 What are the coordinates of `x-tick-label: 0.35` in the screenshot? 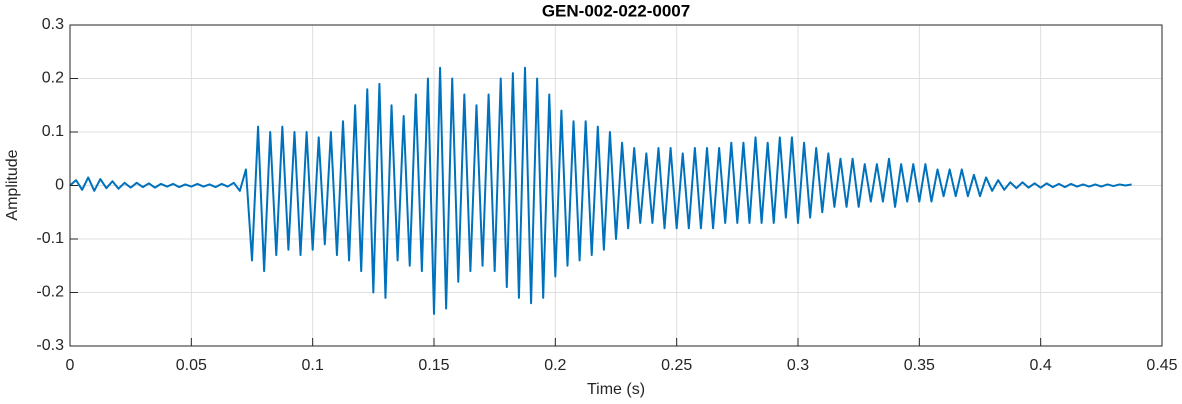 It's located at (919, 365).